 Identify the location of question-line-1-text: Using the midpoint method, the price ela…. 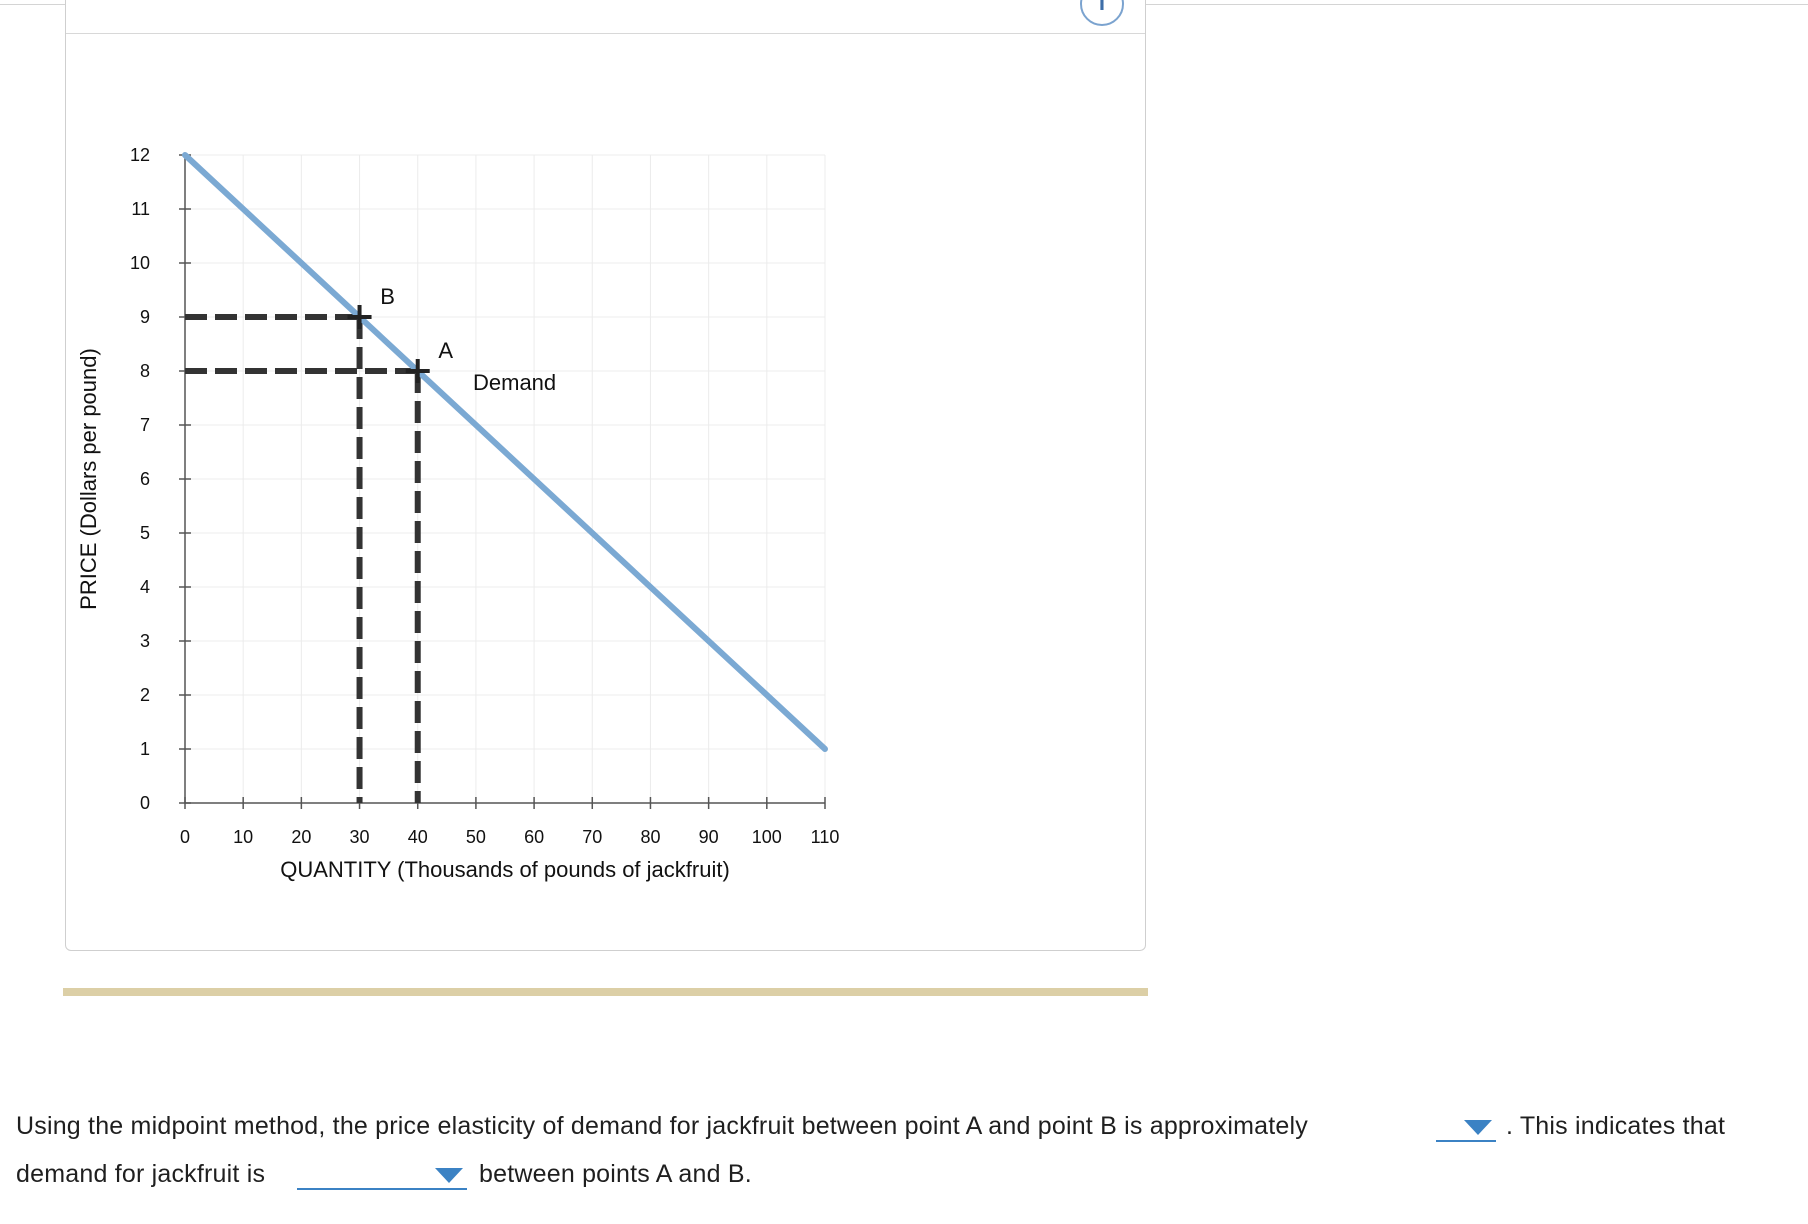
(662, 1126).